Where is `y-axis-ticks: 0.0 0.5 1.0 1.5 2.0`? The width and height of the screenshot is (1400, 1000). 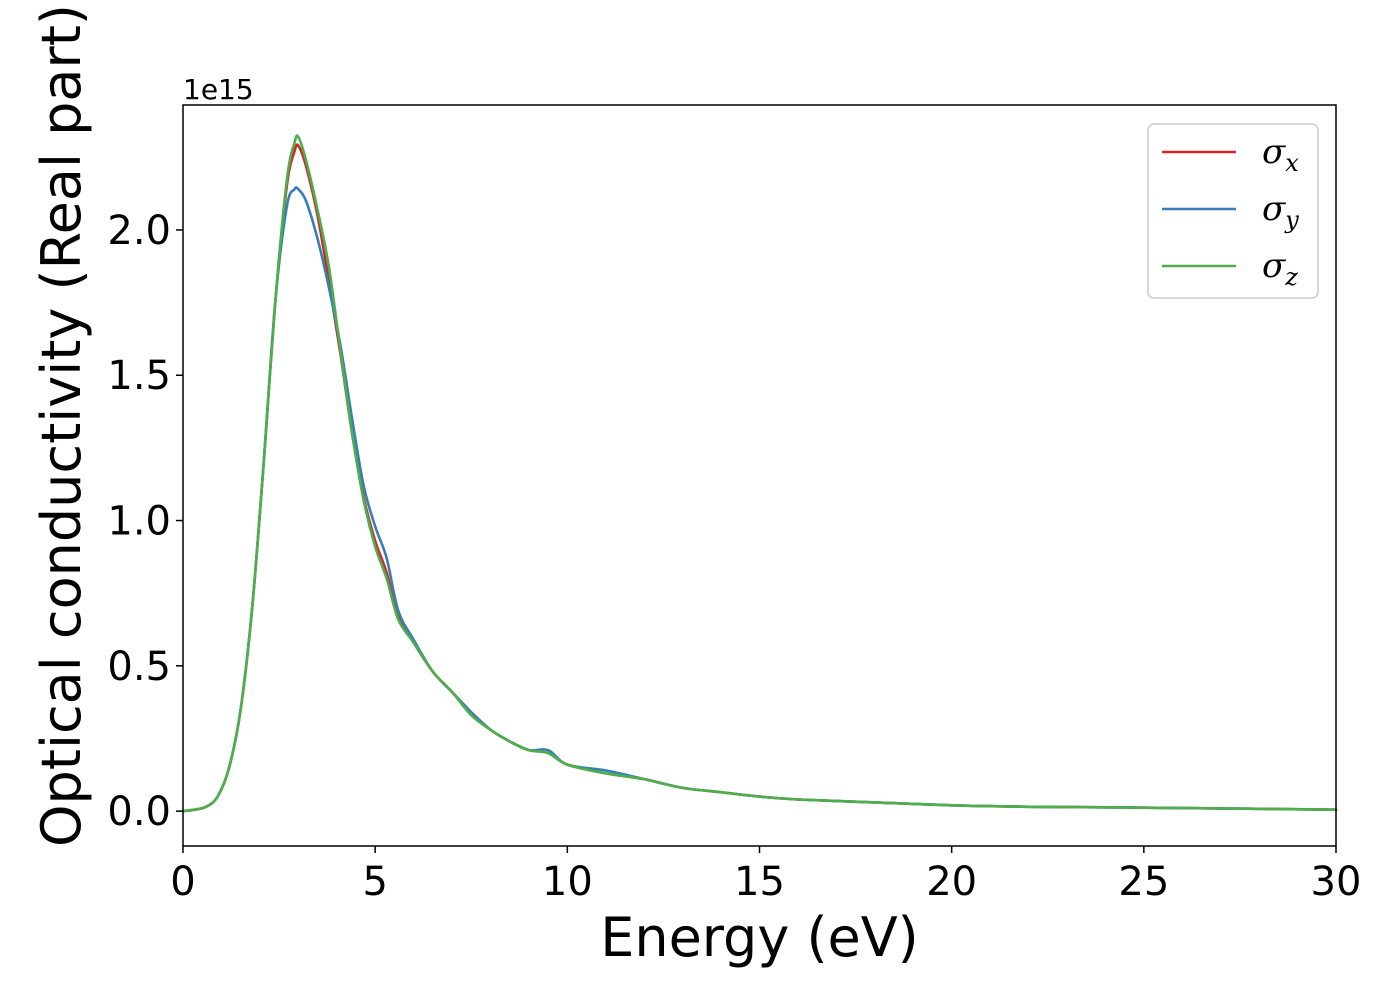 y-axis-ticks: 0.0 0.5 1.0 1.5 2.0 is located at coordinates (145, 521).